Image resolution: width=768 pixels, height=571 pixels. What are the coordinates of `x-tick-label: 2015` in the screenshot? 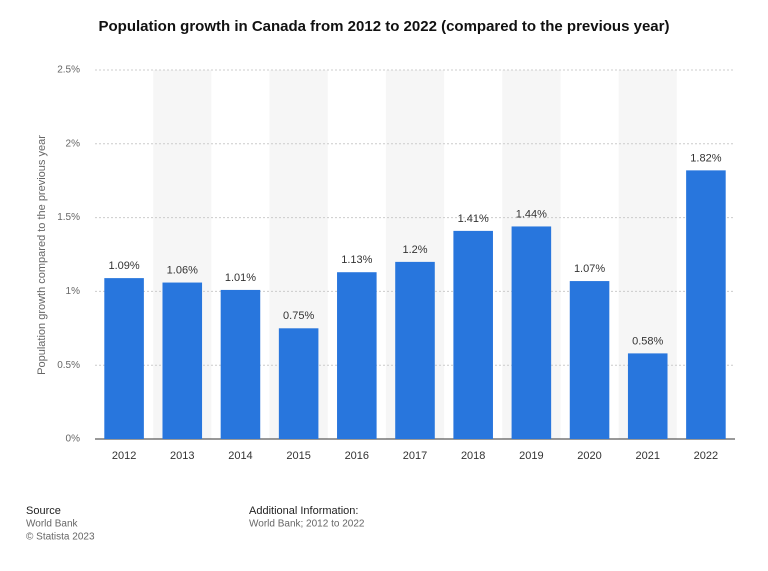 It's located at (298, 456).